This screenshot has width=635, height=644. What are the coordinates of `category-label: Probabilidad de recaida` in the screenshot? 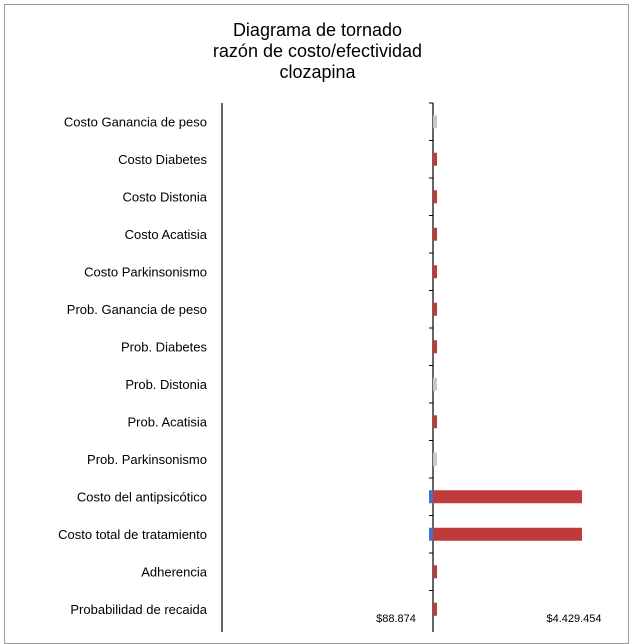 It's located at (138, 609).